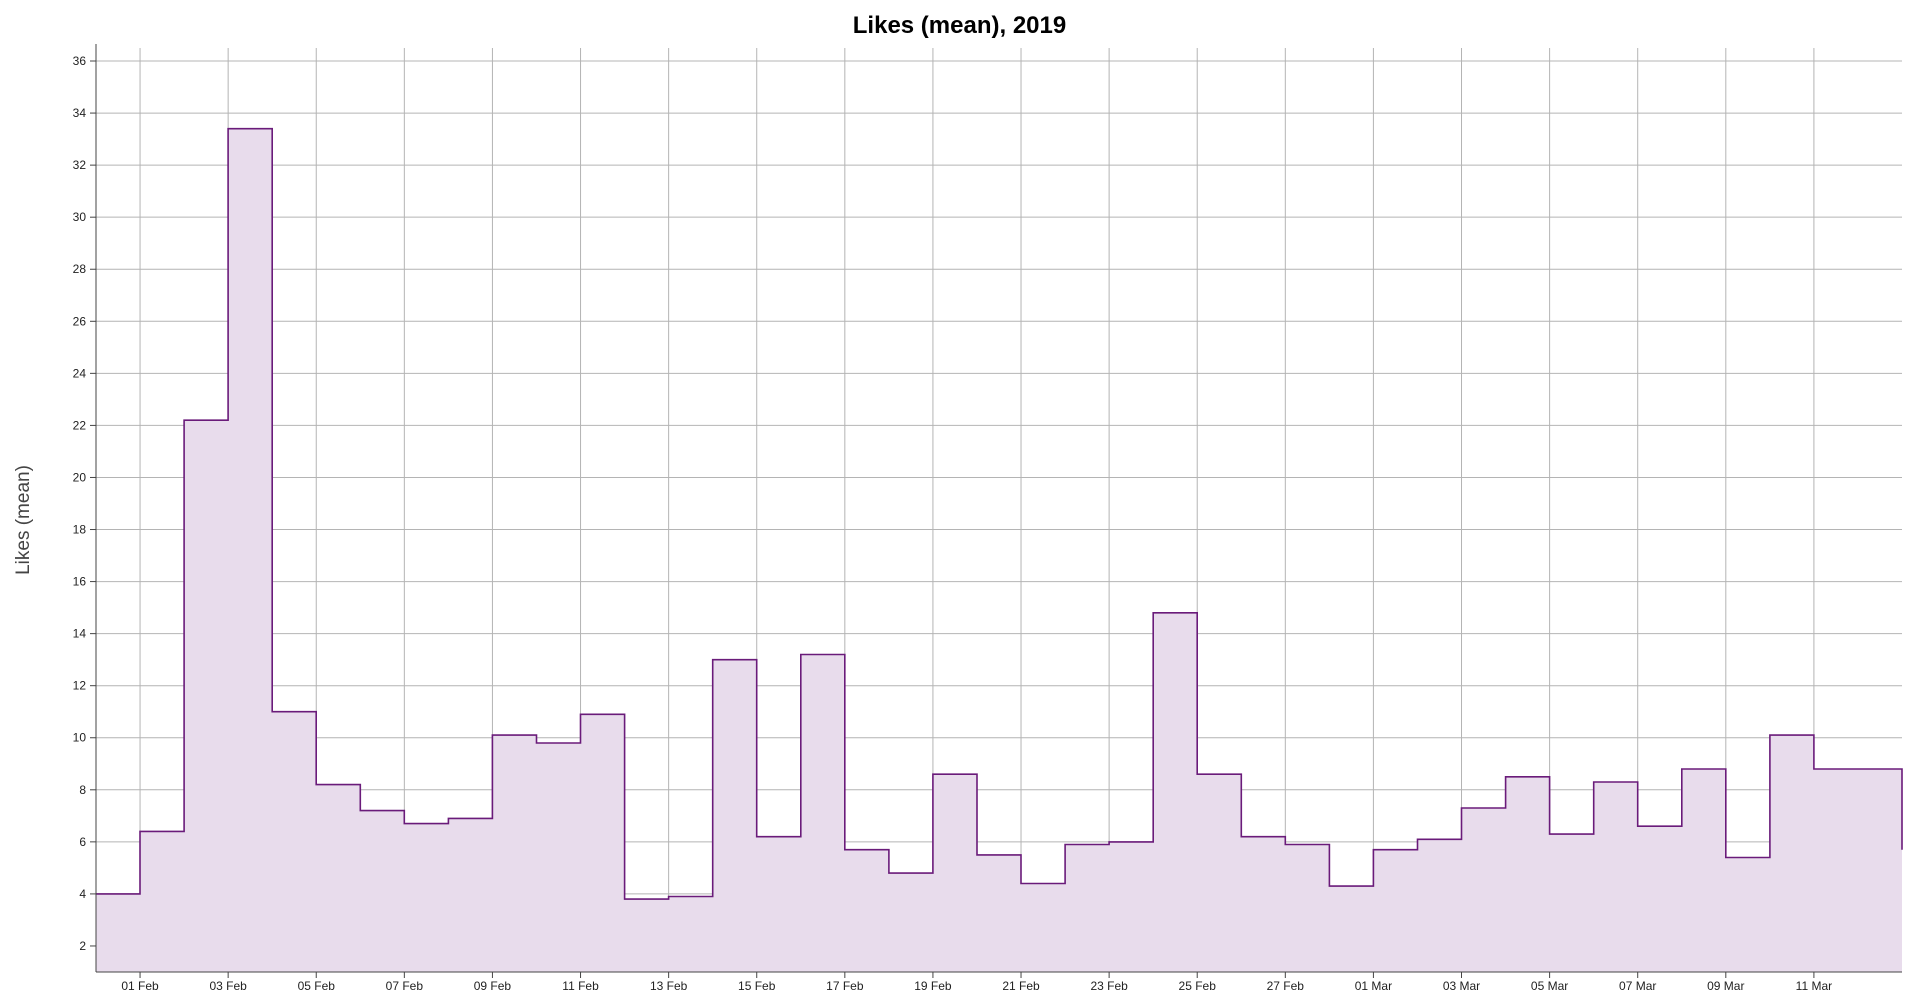 The height and width of the screenshot is (995, 1919). What do you see at coordinates (80, 477) in the screenshot?
I see `y-tick-label: 20` at bounding box center [80, 477].